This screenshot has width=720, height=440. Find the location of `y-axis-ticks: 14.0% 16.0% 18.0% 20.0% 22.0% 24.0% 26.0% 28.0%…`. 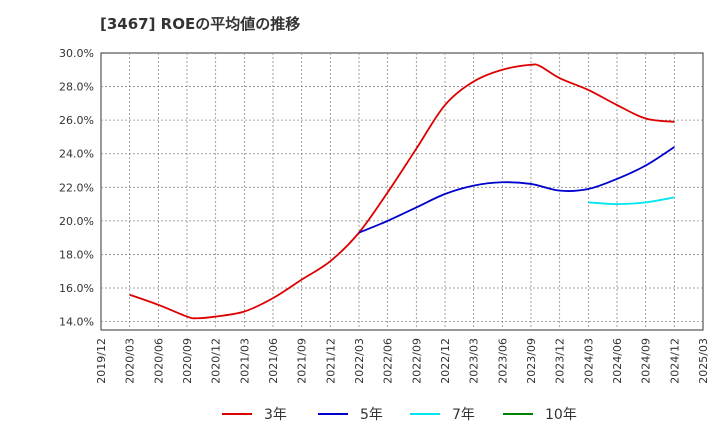

y-axis-ticks: 14.0% 16.0% 18.0% 20.0% 22.0% 24.0% 26.0% 28.0%… is located at coordinates (76, 188).